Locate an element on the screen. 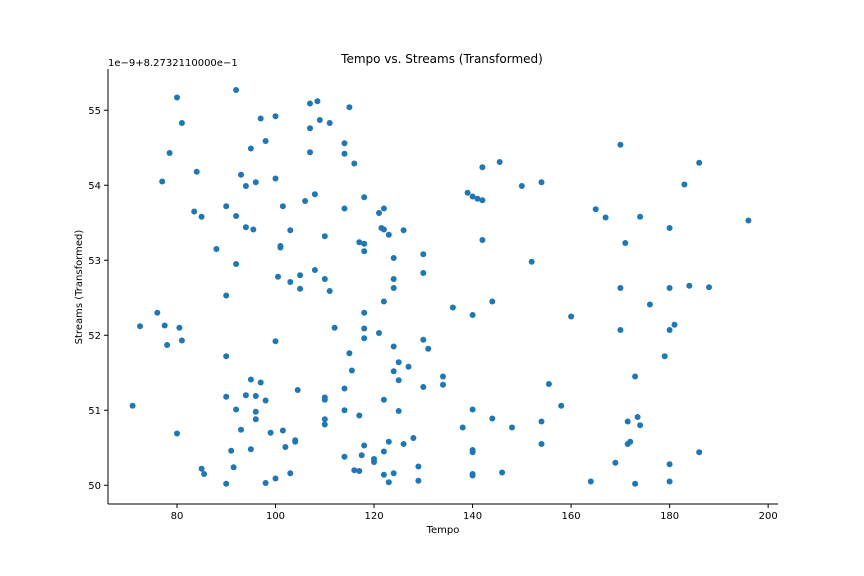 This screenshot has width=864, height=576. x-axis-ticks: 80 100 120 140 160 180 200 is located at coordinates (474, 513).